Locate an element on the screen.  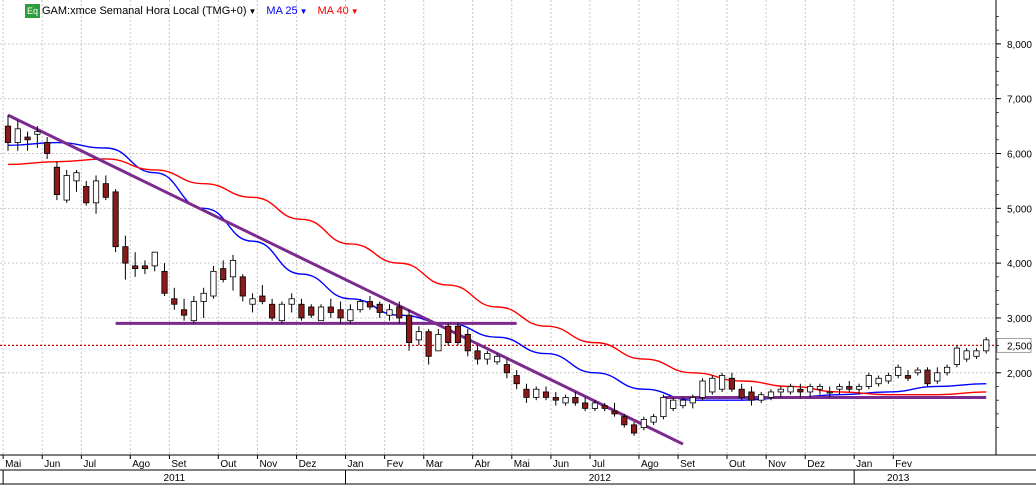
month-label: Ago is located at coordinates (650, 464).